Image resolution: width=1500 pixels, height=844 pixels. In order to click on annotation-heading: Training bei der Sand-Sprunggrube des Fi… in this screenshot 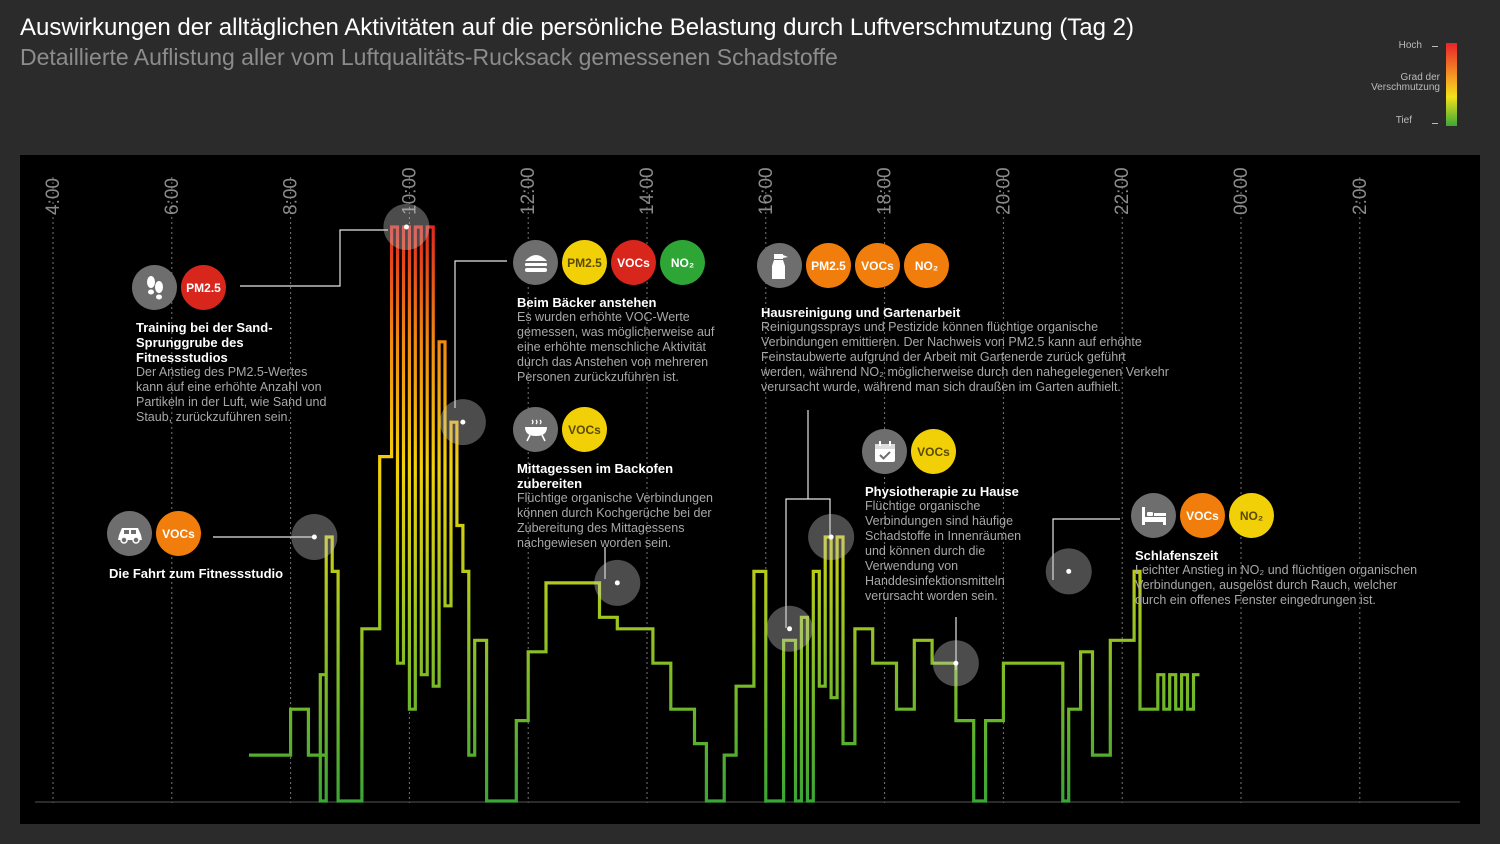, I will do `click(204, 342)`.